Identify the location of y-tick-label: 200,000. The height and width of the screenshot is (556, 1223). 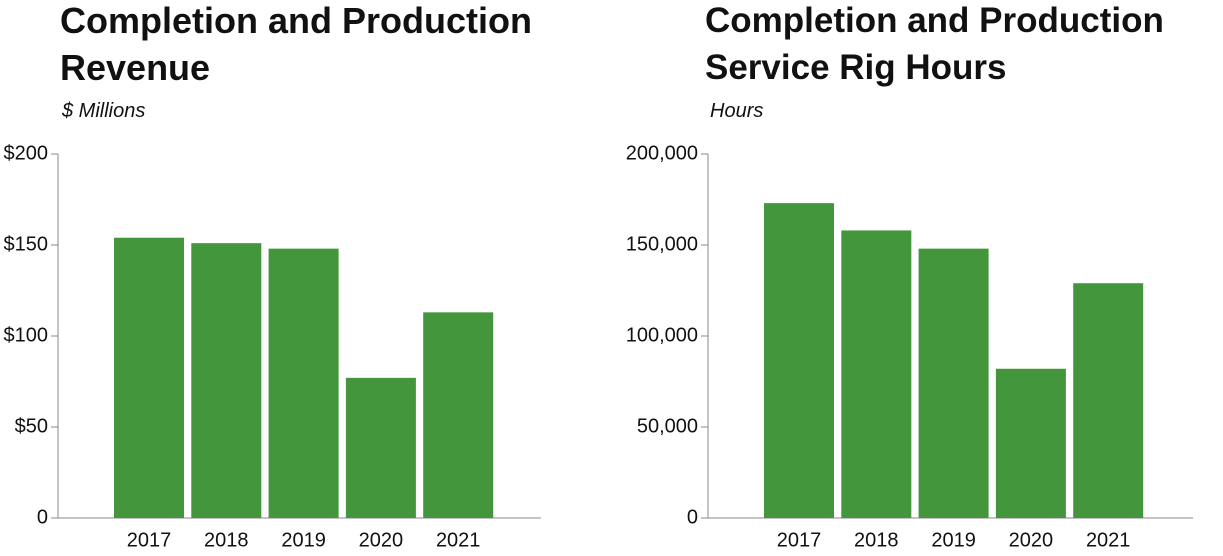
(662, 153).